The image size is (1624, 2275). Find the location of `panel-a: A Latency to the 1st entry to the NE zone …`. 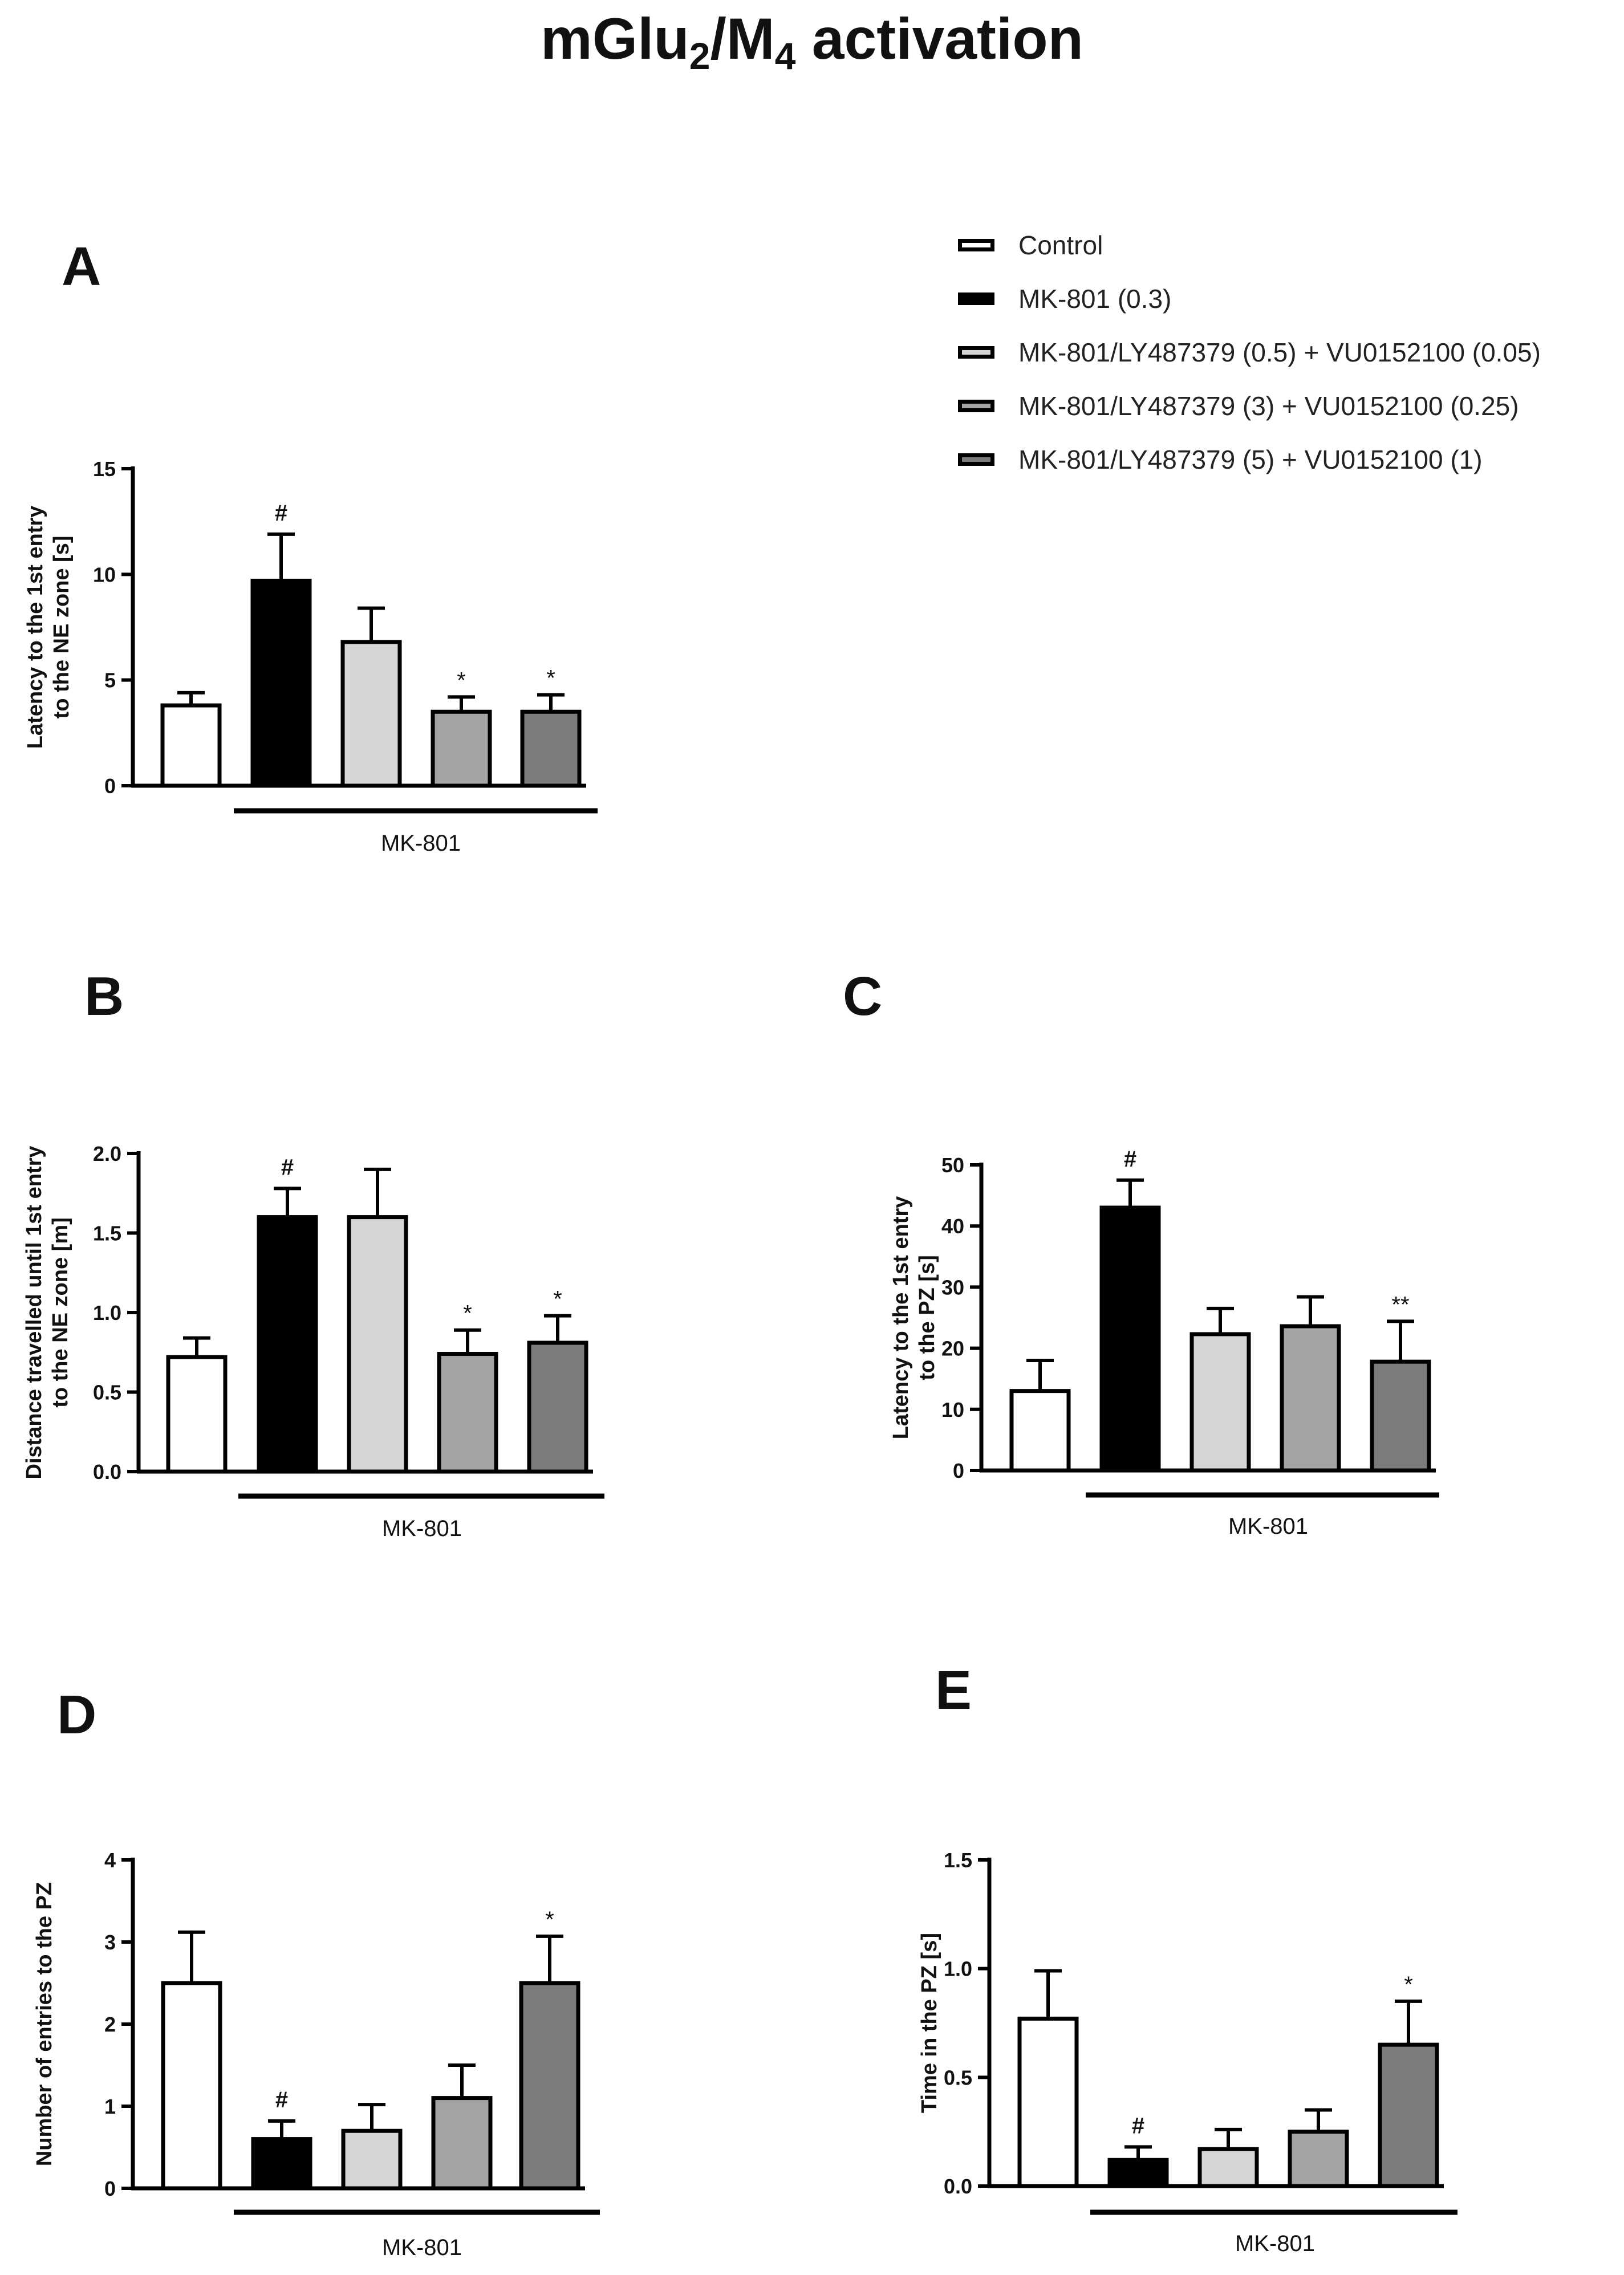

panel-a: A Latency to the 1st entry to the NE zone … is located at coordinates (311, 546).